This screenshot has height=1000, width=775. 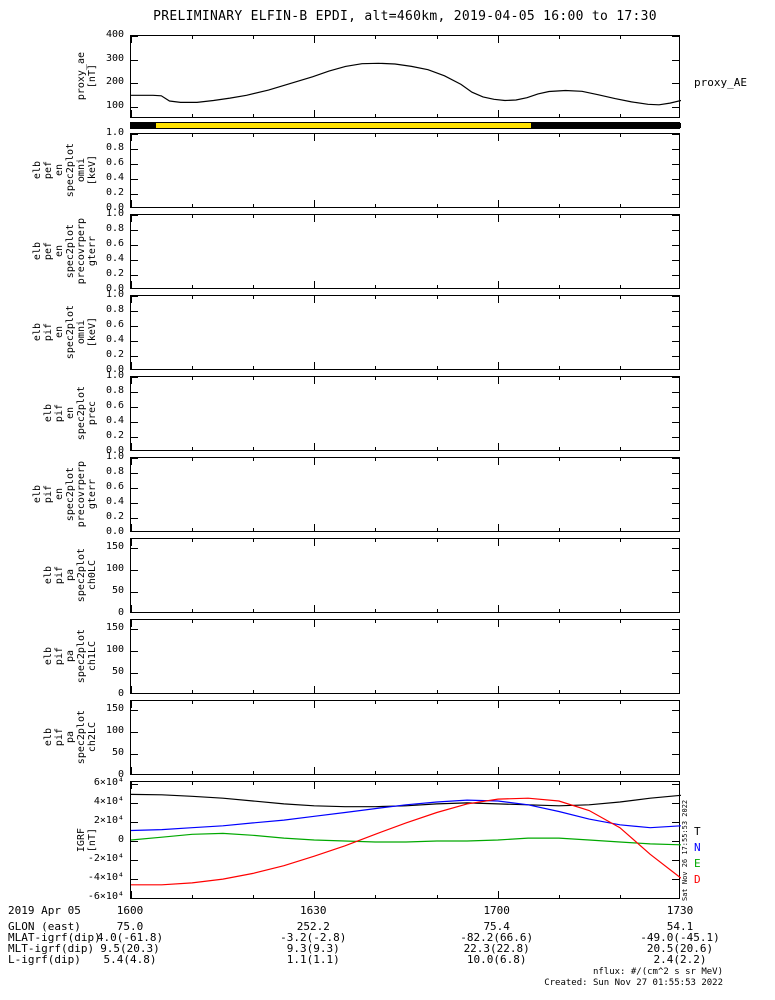 I want to click on ytick-label: 300, so click(x=114, y=58).